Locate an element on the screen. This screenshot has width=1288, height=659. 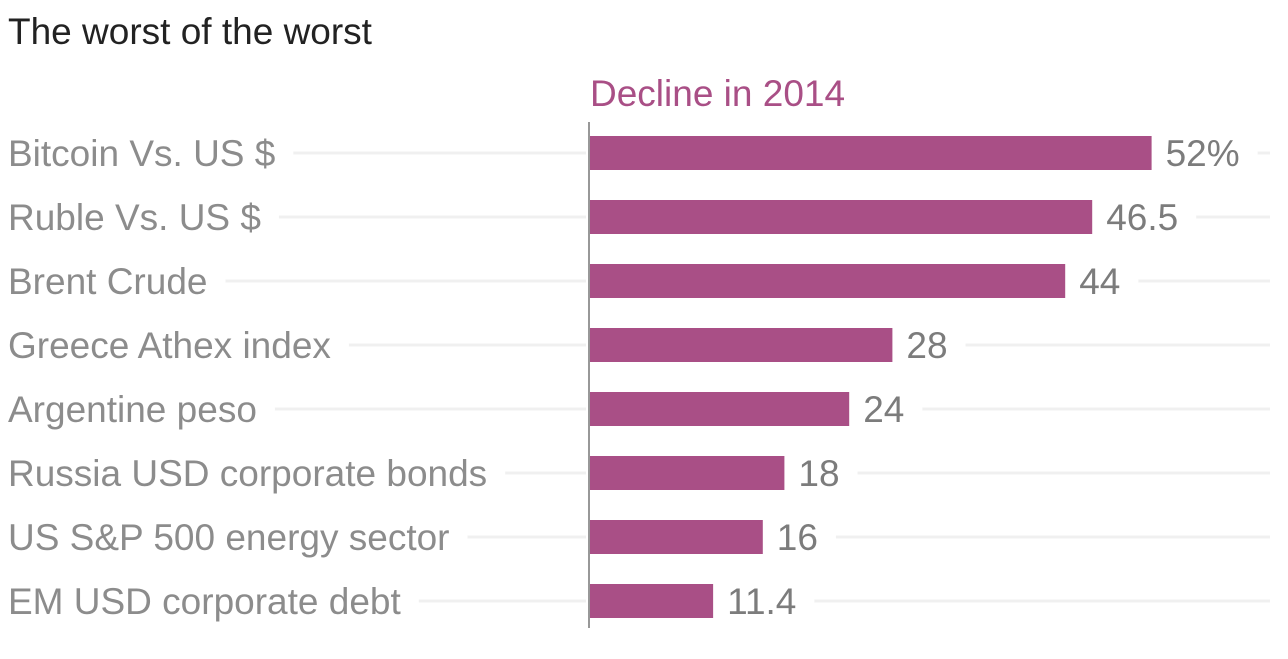
value-label: 16 is located at coordinates (797, 537).